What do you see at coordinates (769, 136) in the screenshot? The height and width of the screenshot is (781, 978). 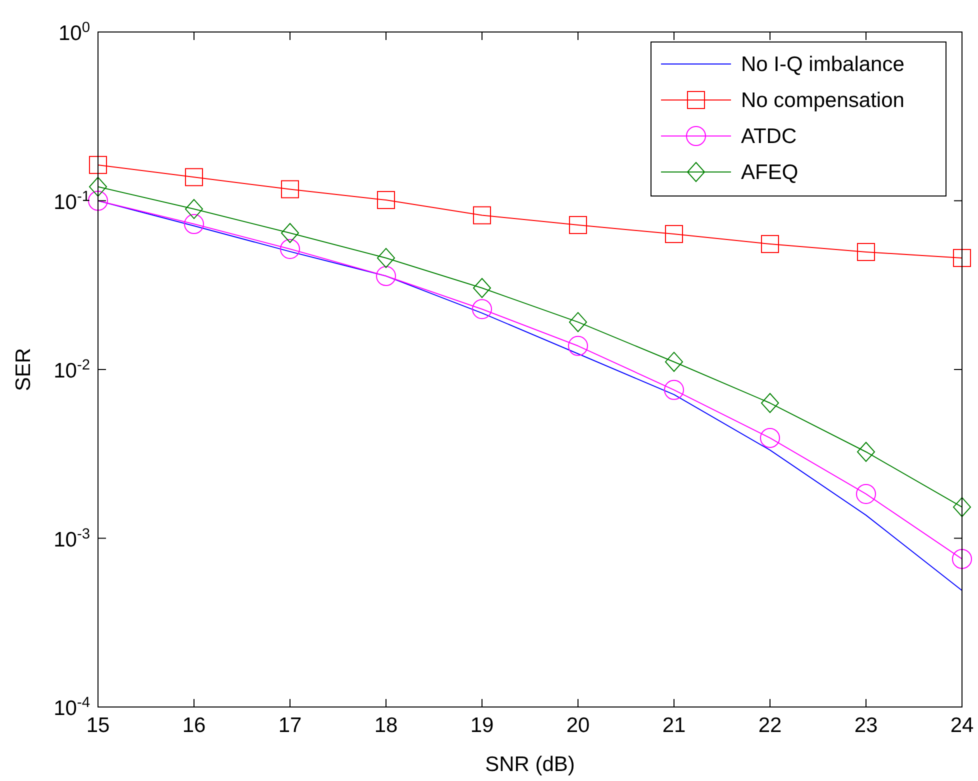 I see `legend-label: ATDC` at bounding box center [769, 136].